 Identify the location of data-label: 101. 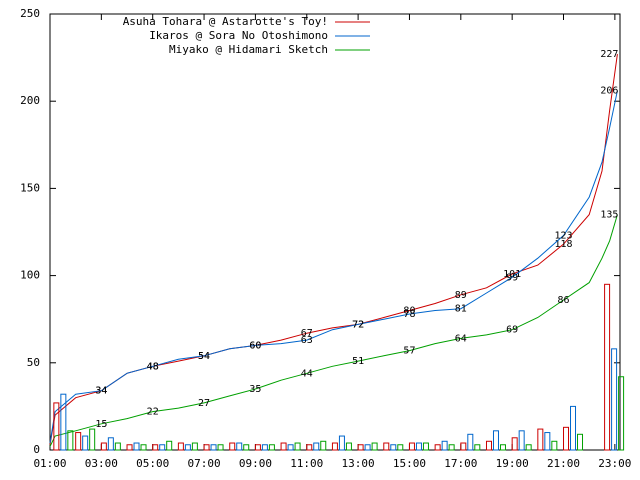
(512, 274).